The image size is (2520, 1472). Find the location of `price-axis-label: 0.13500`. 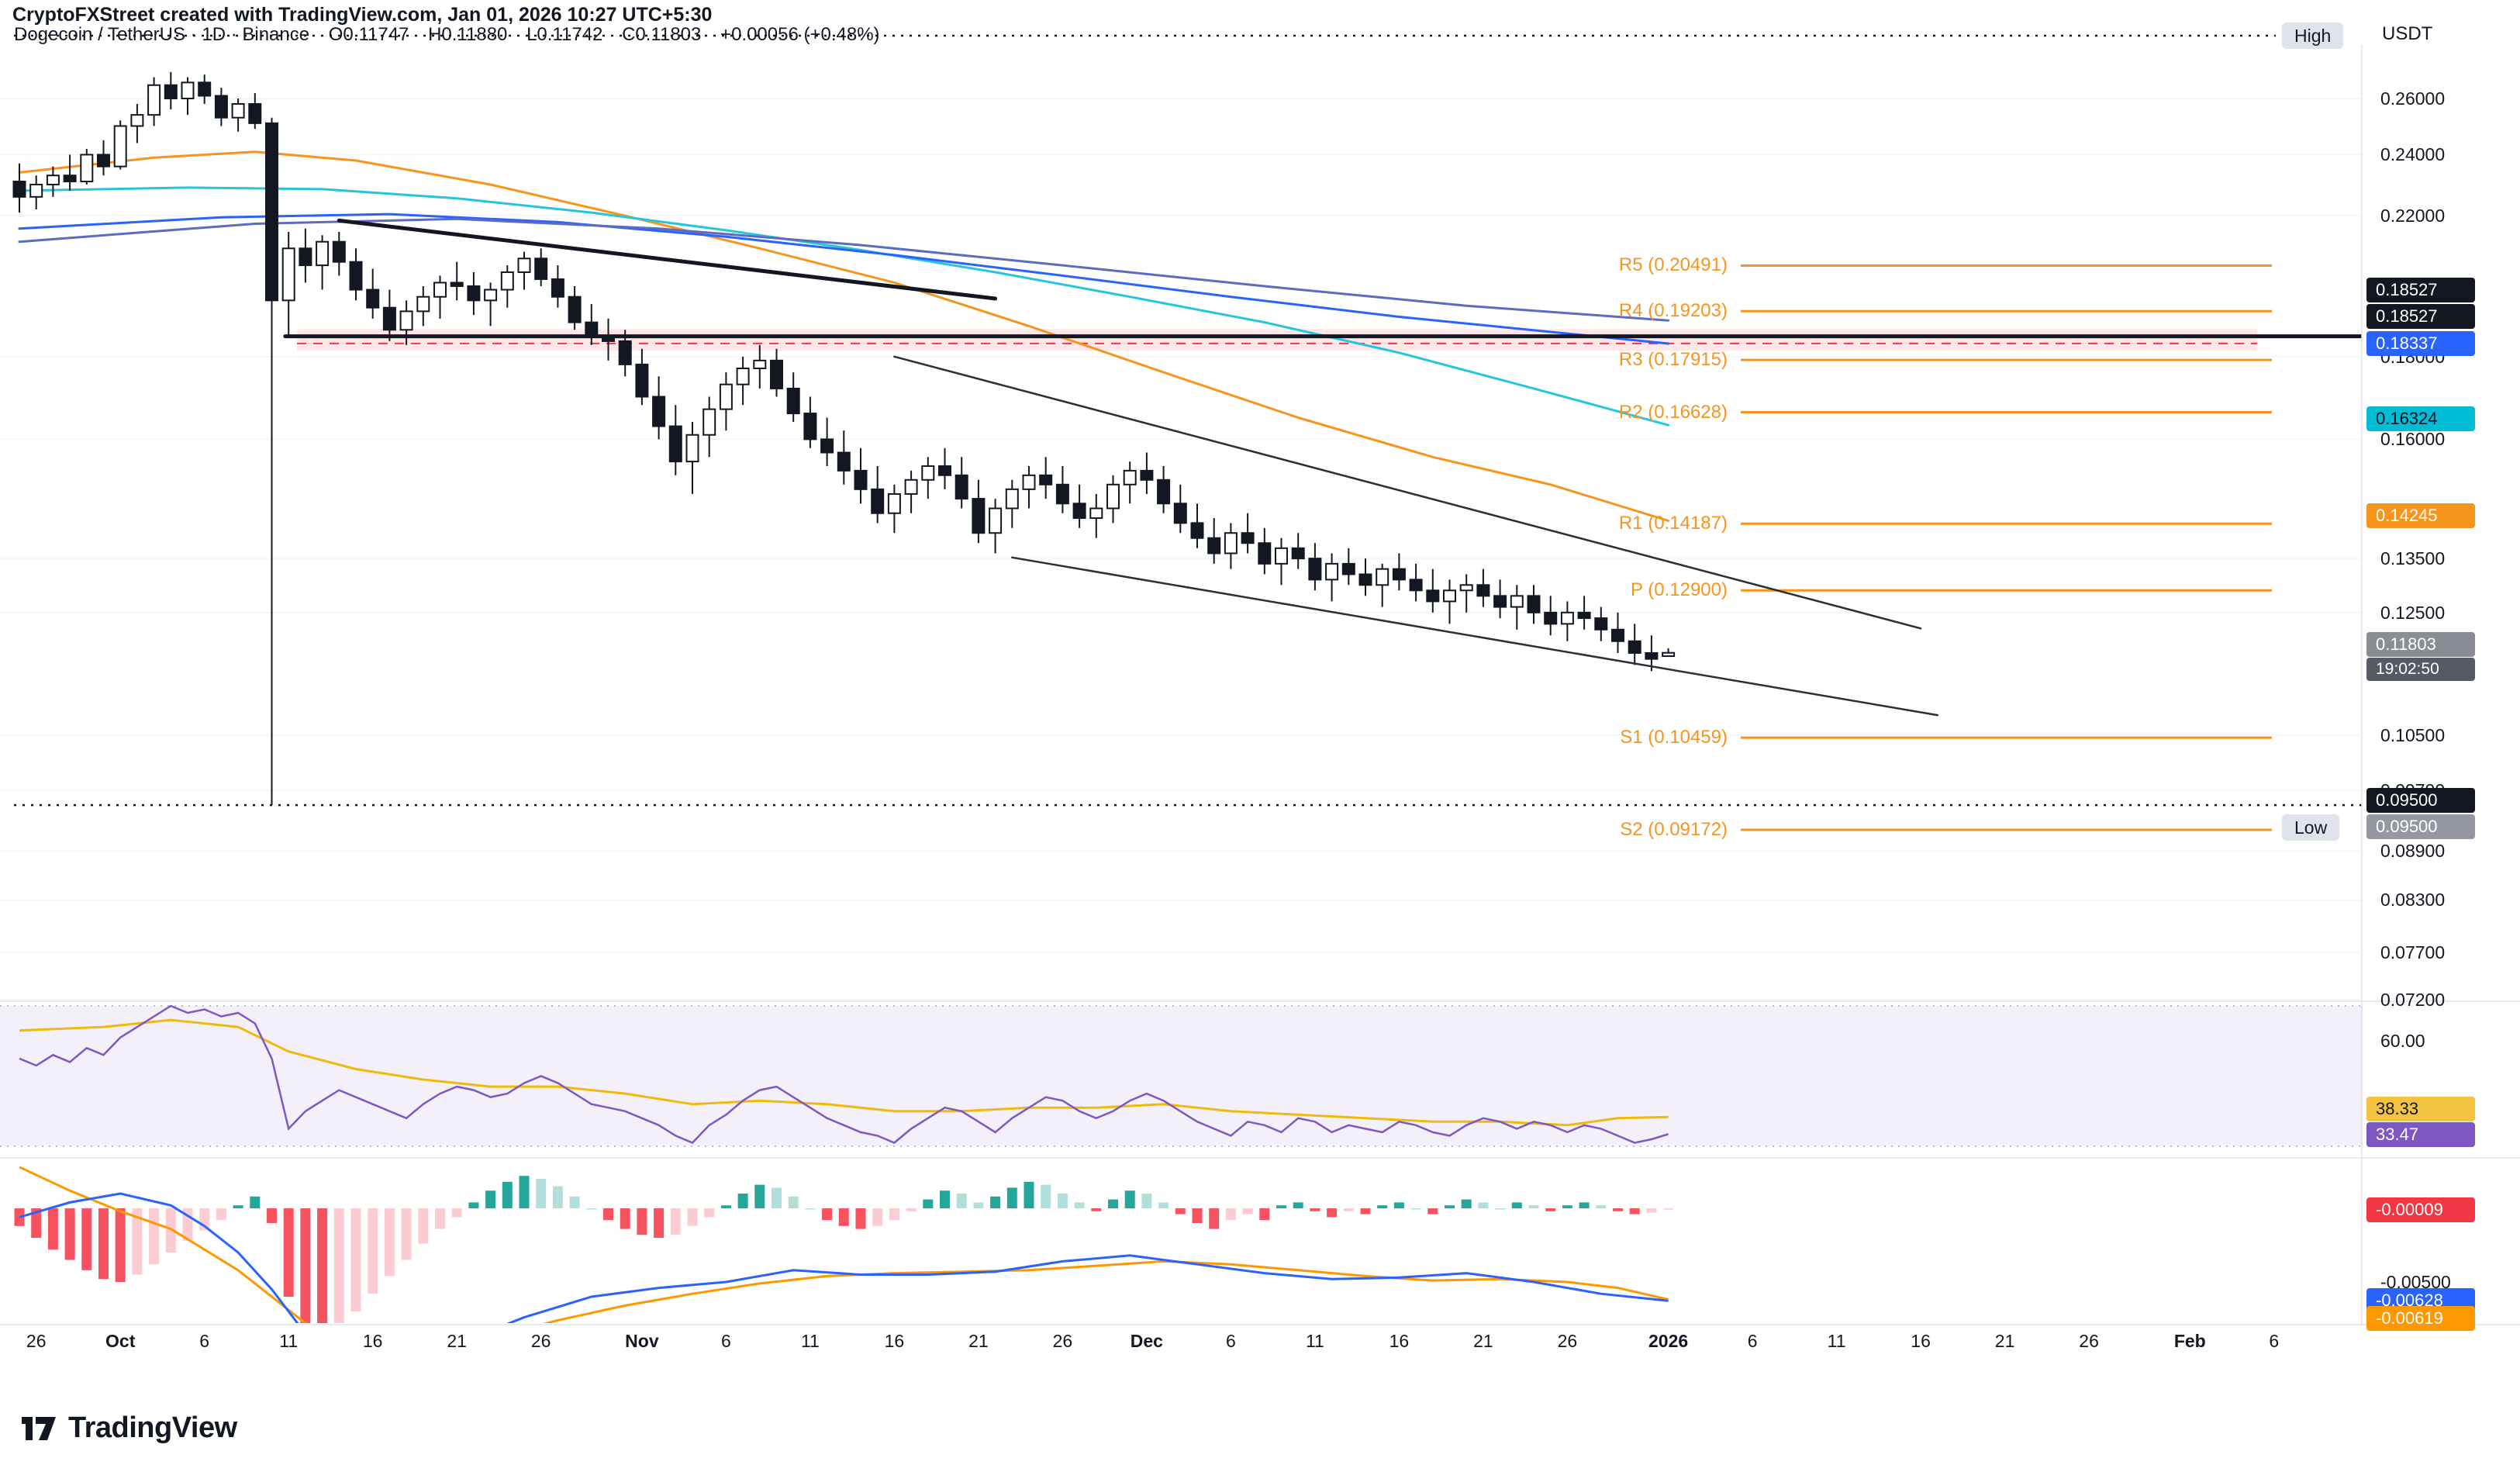

price-axis-label: 0.13500 is located at coordinates (2413, 558).